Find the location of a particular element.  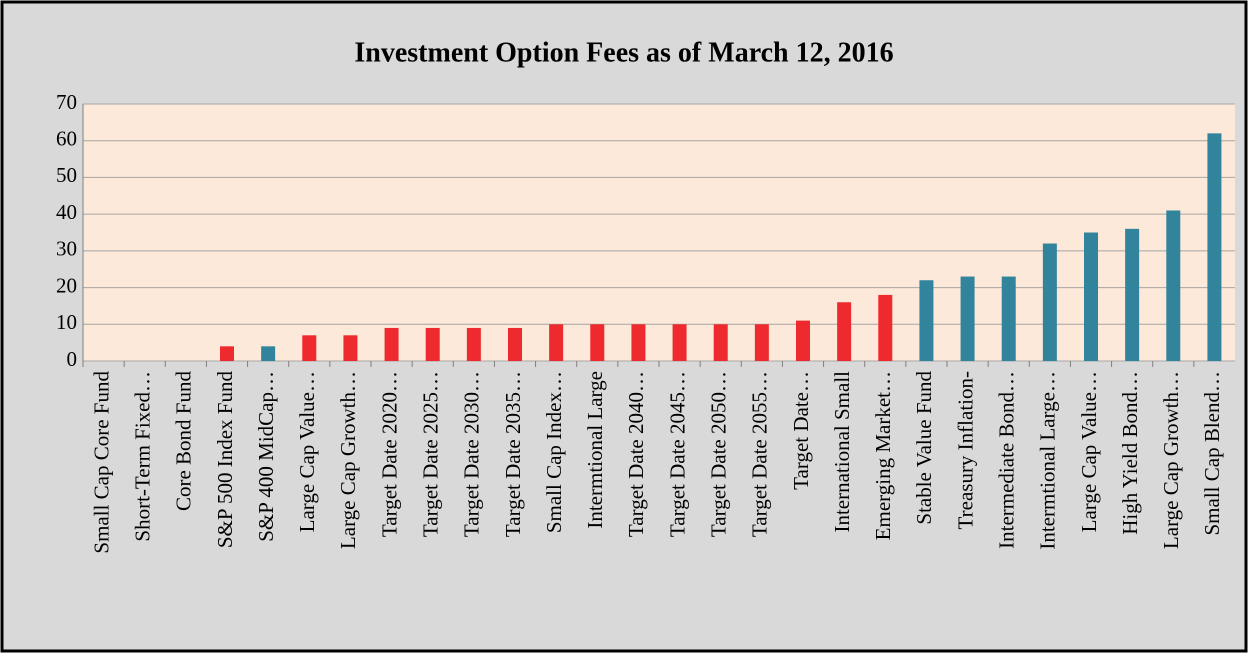

x-tick-label: Small Cap Core Fund is located at coordinates (101, 462).